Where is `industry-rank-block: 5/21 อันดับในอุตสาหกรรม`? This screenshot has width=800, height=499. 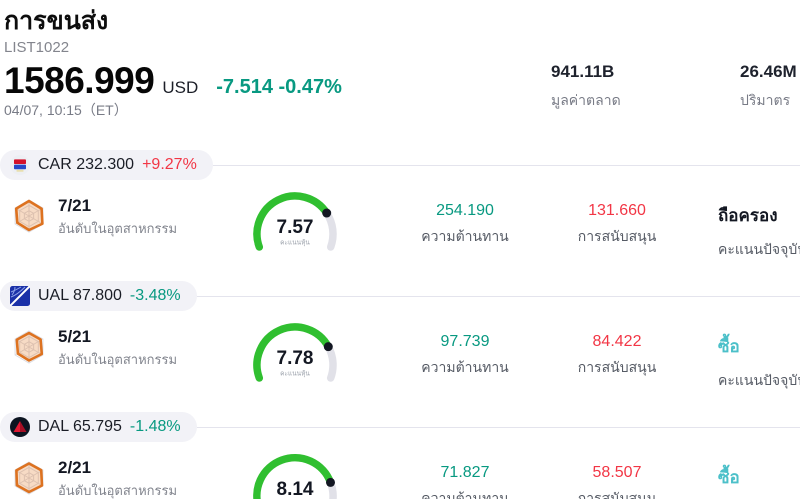
industry-rank-block: 5/21 อันดับในอุตสาหกรรม is located at coordinates (93, 348).